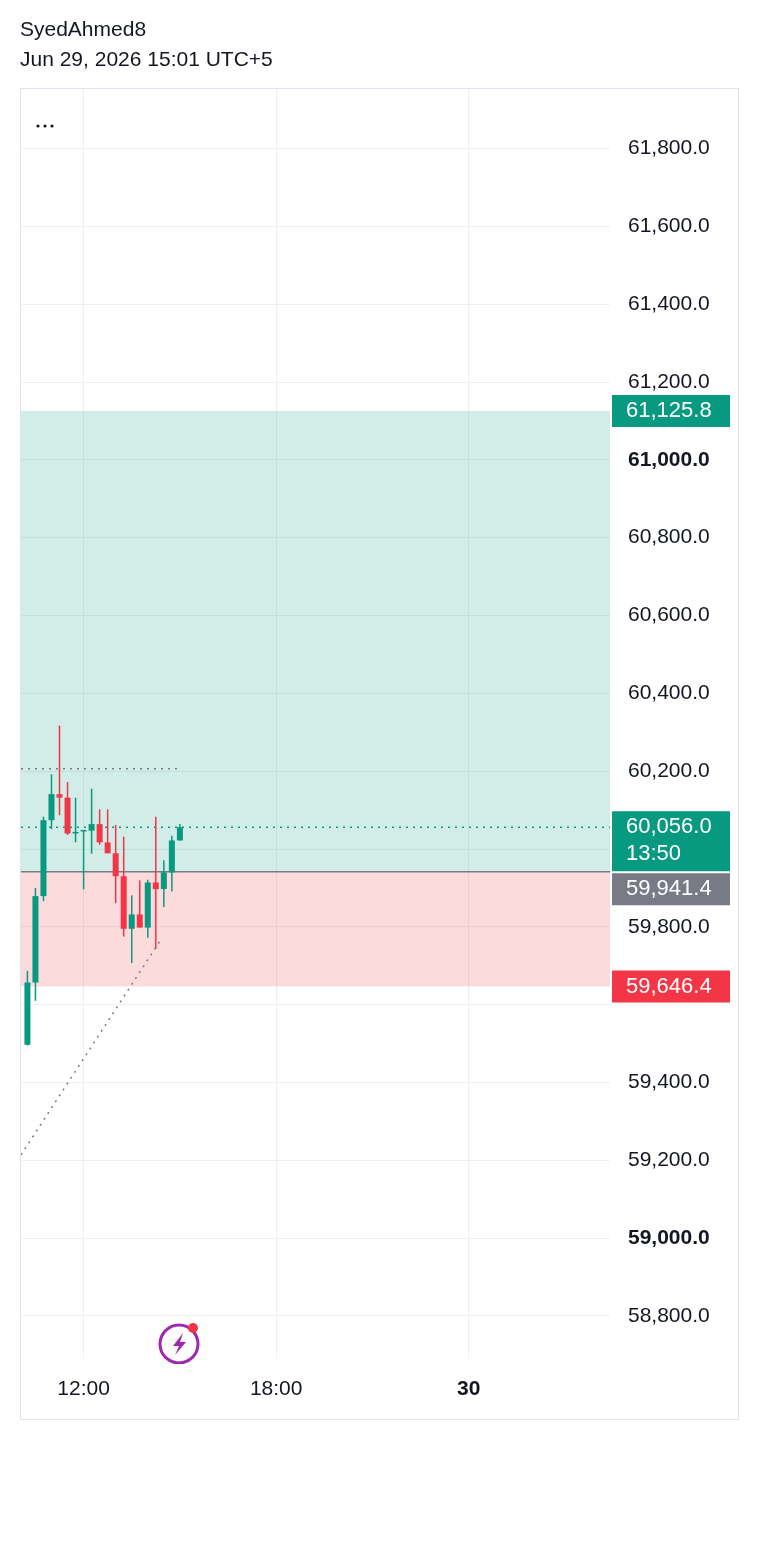 The image size is (760, 1542). Describe the element at coordinates (669, 826) in the screenshot. I see `ref-line-label: 60,056.0` at that location.